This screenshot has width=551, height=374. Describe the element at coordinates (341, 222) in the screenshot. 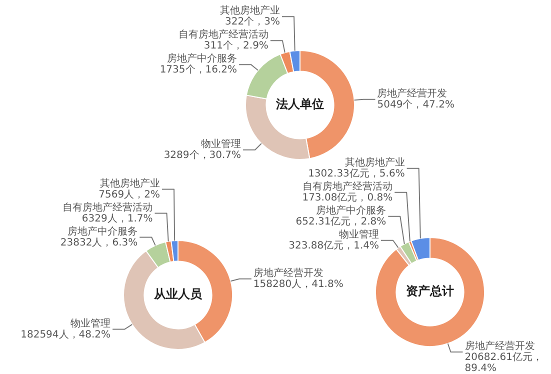

I see `data-label: 652.31亿元，2.8%` at that location.